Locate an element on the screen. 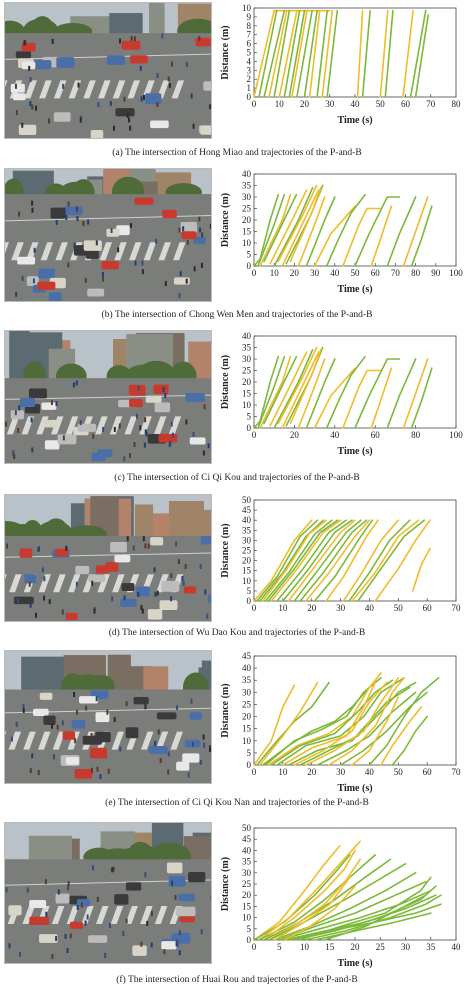 This screenshot has width=474, height=990. x-tick-label: 50 is located at coordinates (399, 772).